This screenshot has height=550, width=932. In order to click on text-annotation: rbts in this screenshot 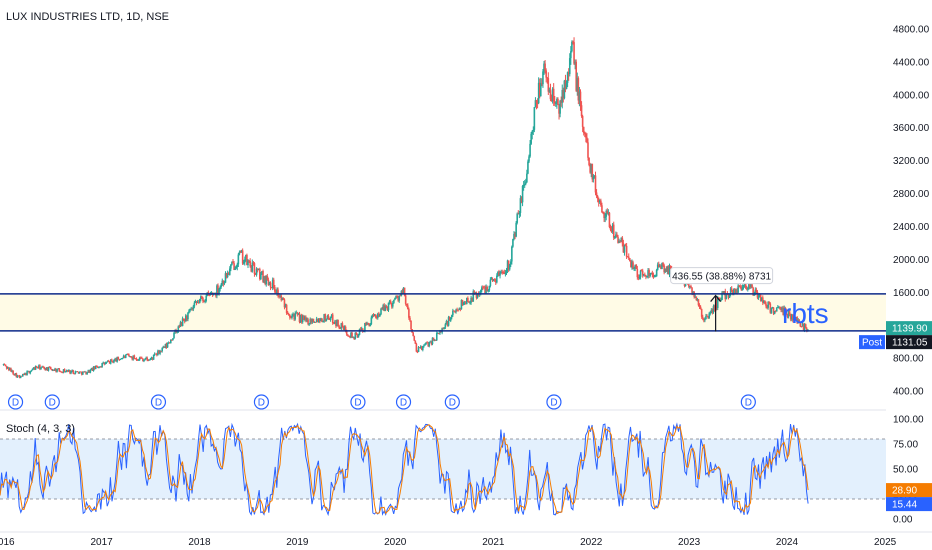, I will do `click(805, 313)`.